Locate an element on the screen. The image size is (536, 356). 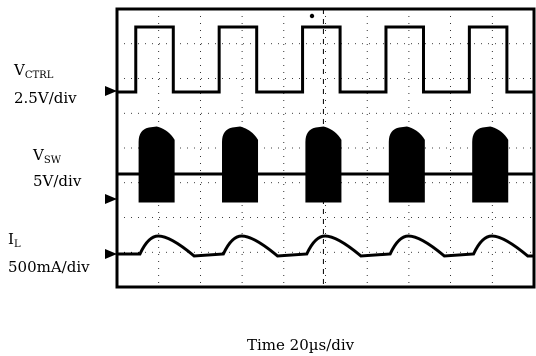
scale-vctrl: 2.5V/div is located at coordinates (45, 98).